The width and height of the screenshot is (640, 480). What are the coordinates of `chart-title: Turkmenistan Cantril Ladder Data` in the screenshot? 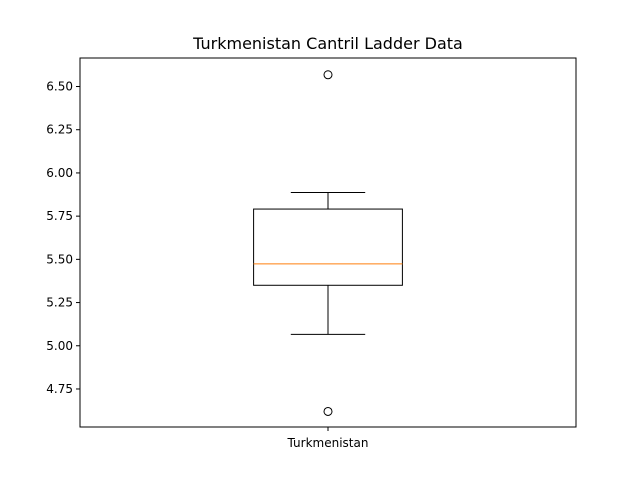 It's located at (327, 43).